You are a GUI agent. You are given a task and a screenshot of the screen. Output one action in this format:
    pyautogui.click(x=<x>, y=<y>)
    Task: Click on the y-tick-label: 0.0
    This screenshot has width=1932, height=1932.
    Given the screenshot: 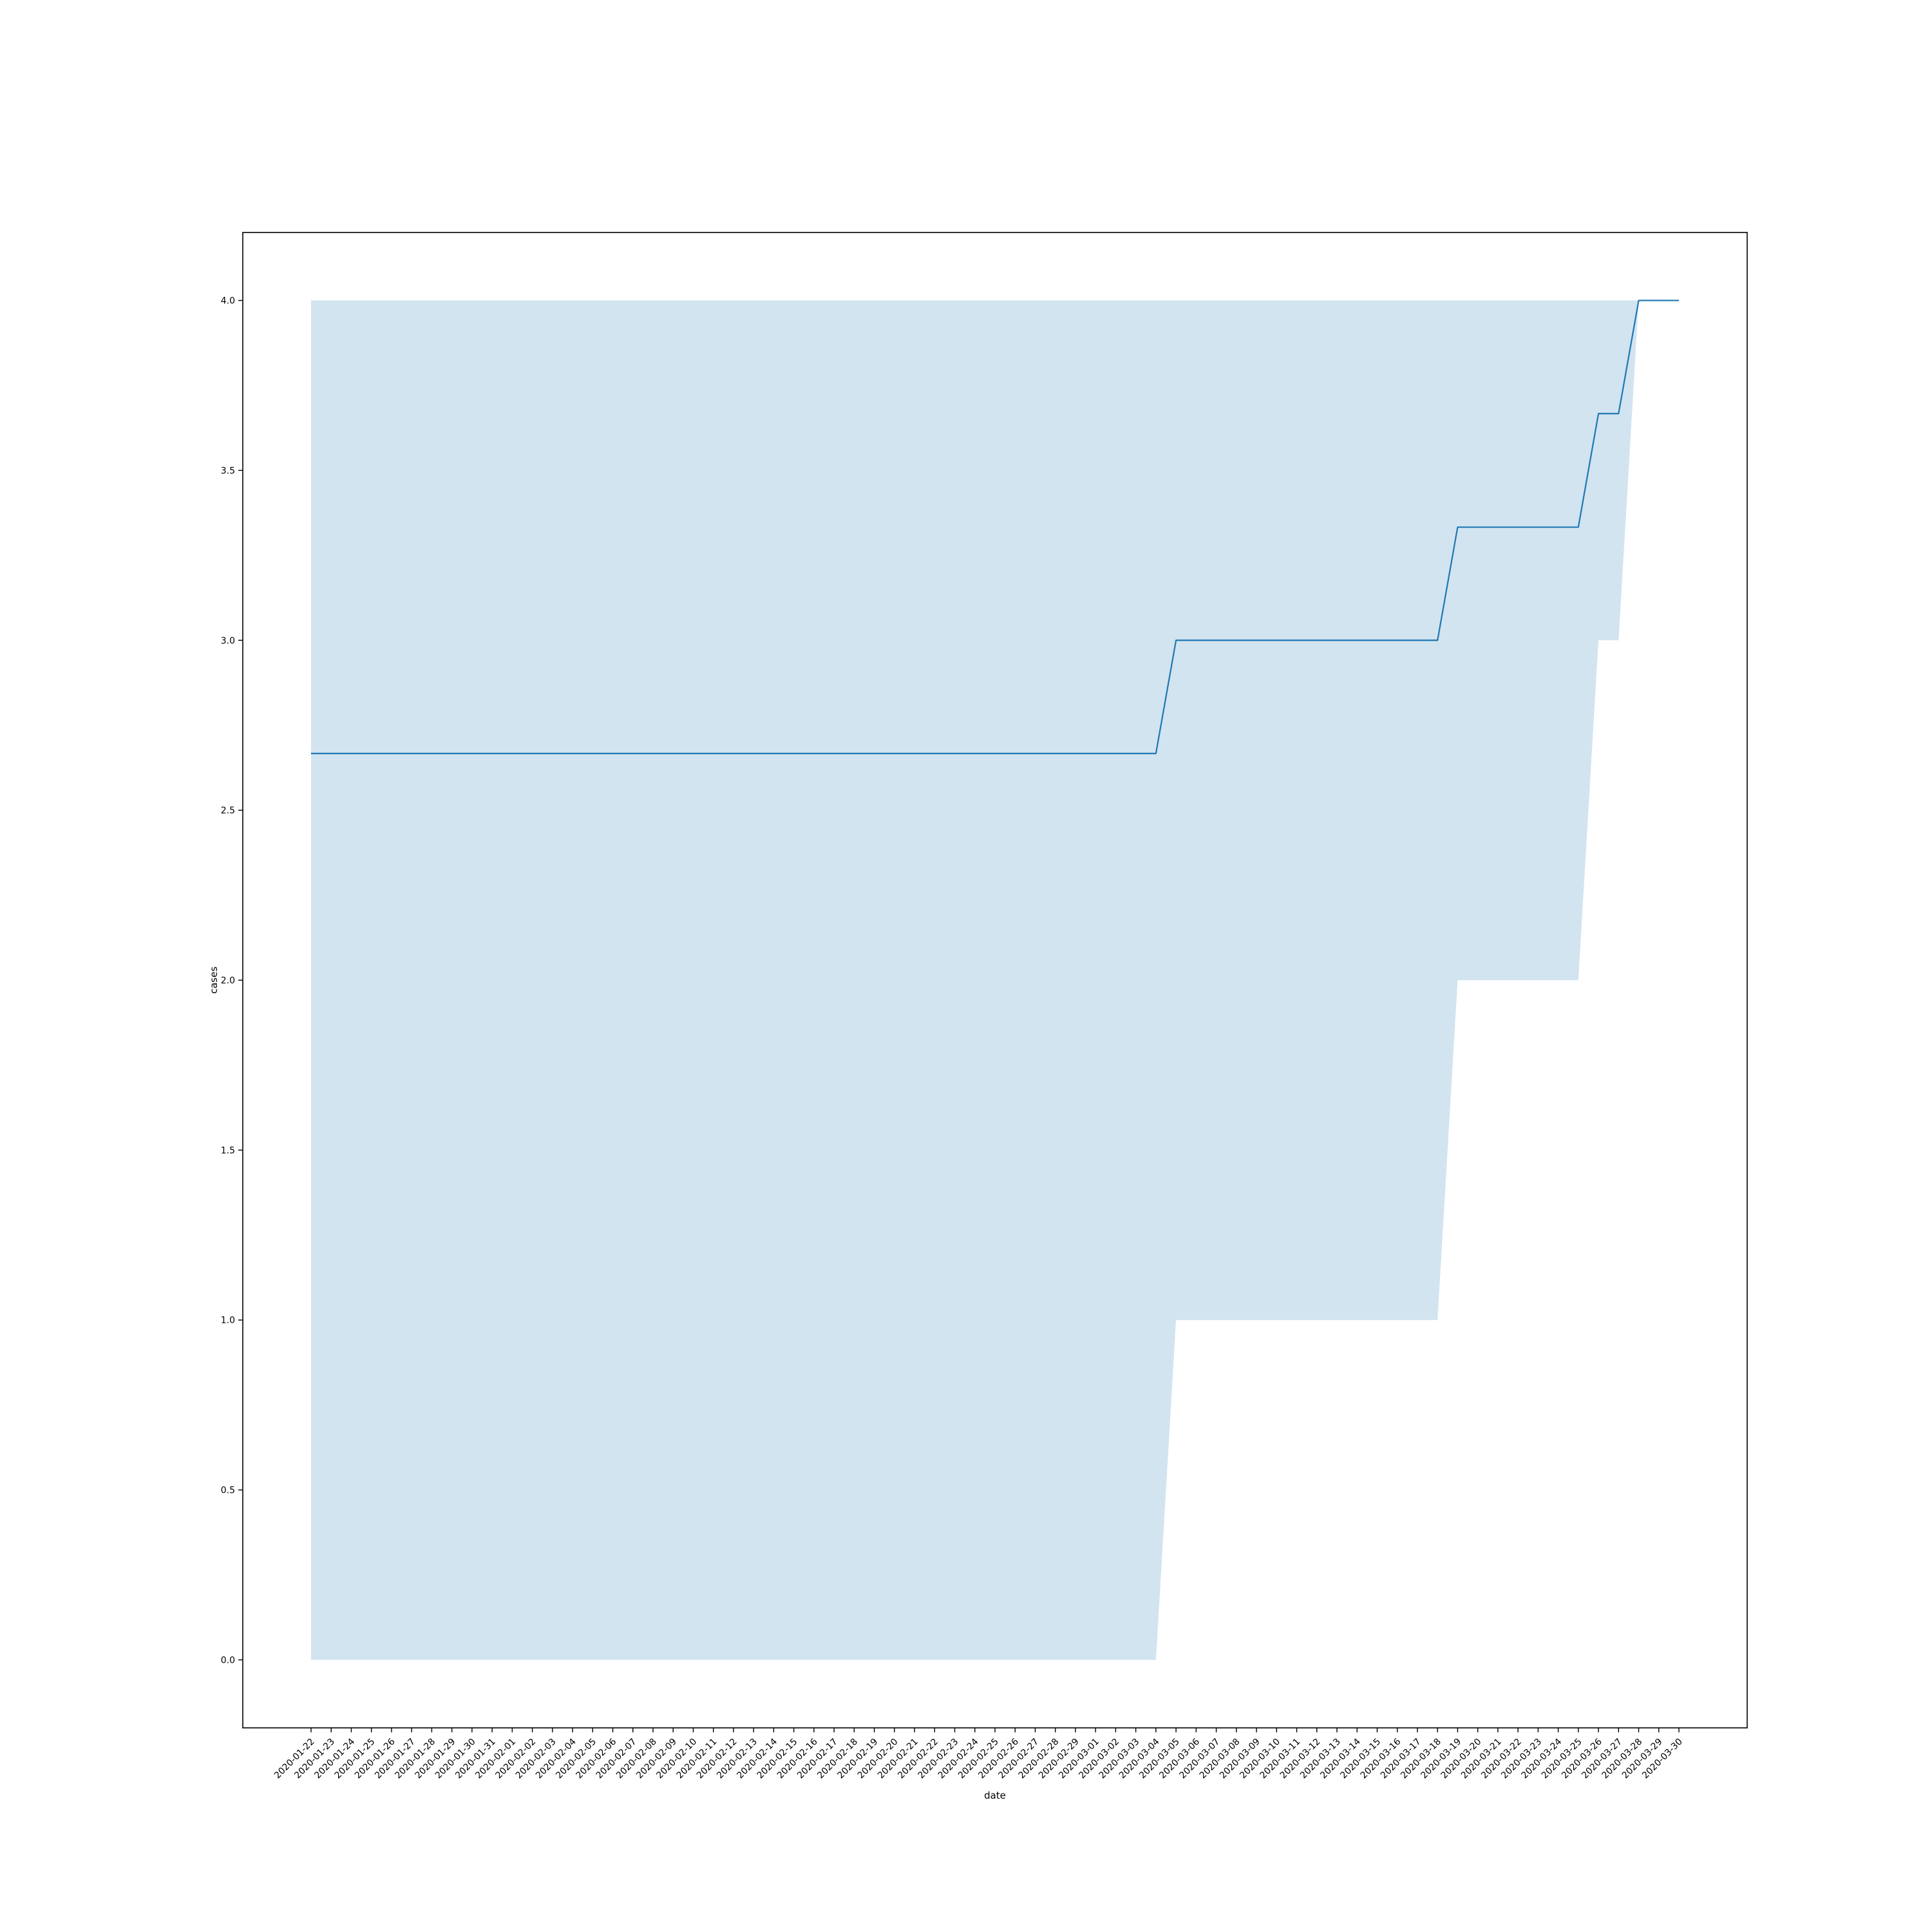 What is the action you would take?
    pyautogui.click(x=228, y=1660)
    